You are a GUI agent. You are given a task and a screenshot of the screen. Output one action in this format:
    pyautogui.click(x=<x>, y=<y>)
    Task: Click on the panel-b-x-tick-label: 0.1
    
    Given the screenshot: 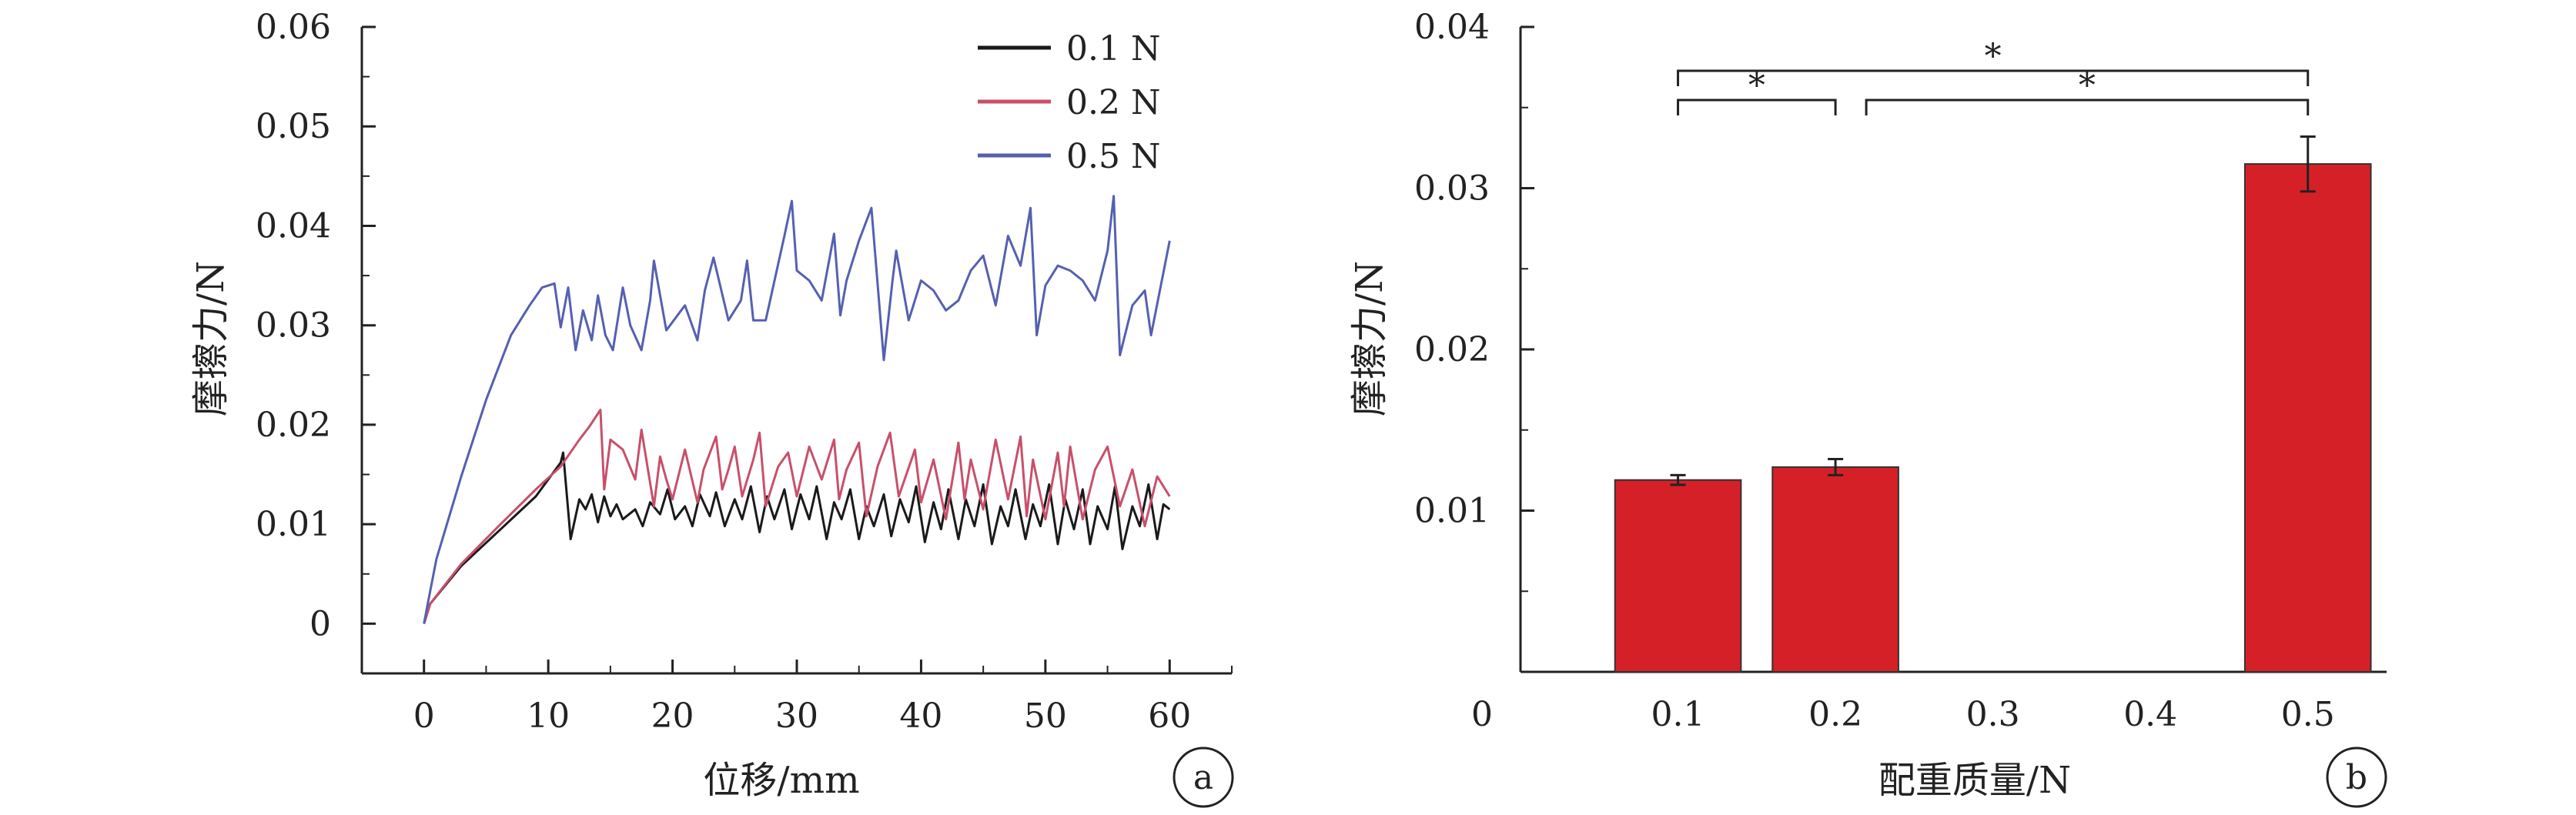 What is the action you would take?
    pyautogui.click(x=1678, y=714)
    